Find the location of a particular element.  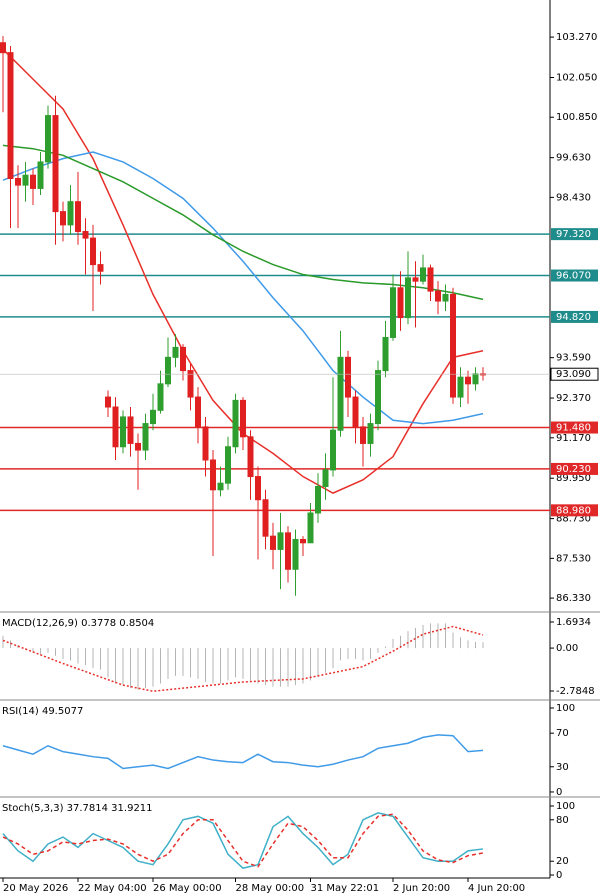

y-tick-label: 20 is located at coordinates (562, 861).